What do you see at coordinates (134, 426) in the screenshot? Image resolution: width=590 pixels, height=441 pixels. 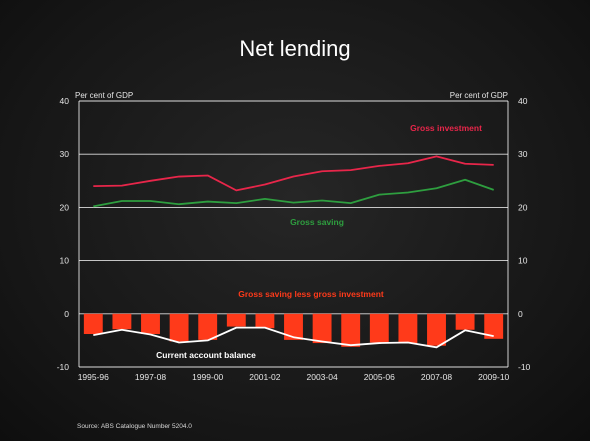 I see `source-note: Source: ABS Catalogue Number 5204.0` at bounding box center [134, 426].